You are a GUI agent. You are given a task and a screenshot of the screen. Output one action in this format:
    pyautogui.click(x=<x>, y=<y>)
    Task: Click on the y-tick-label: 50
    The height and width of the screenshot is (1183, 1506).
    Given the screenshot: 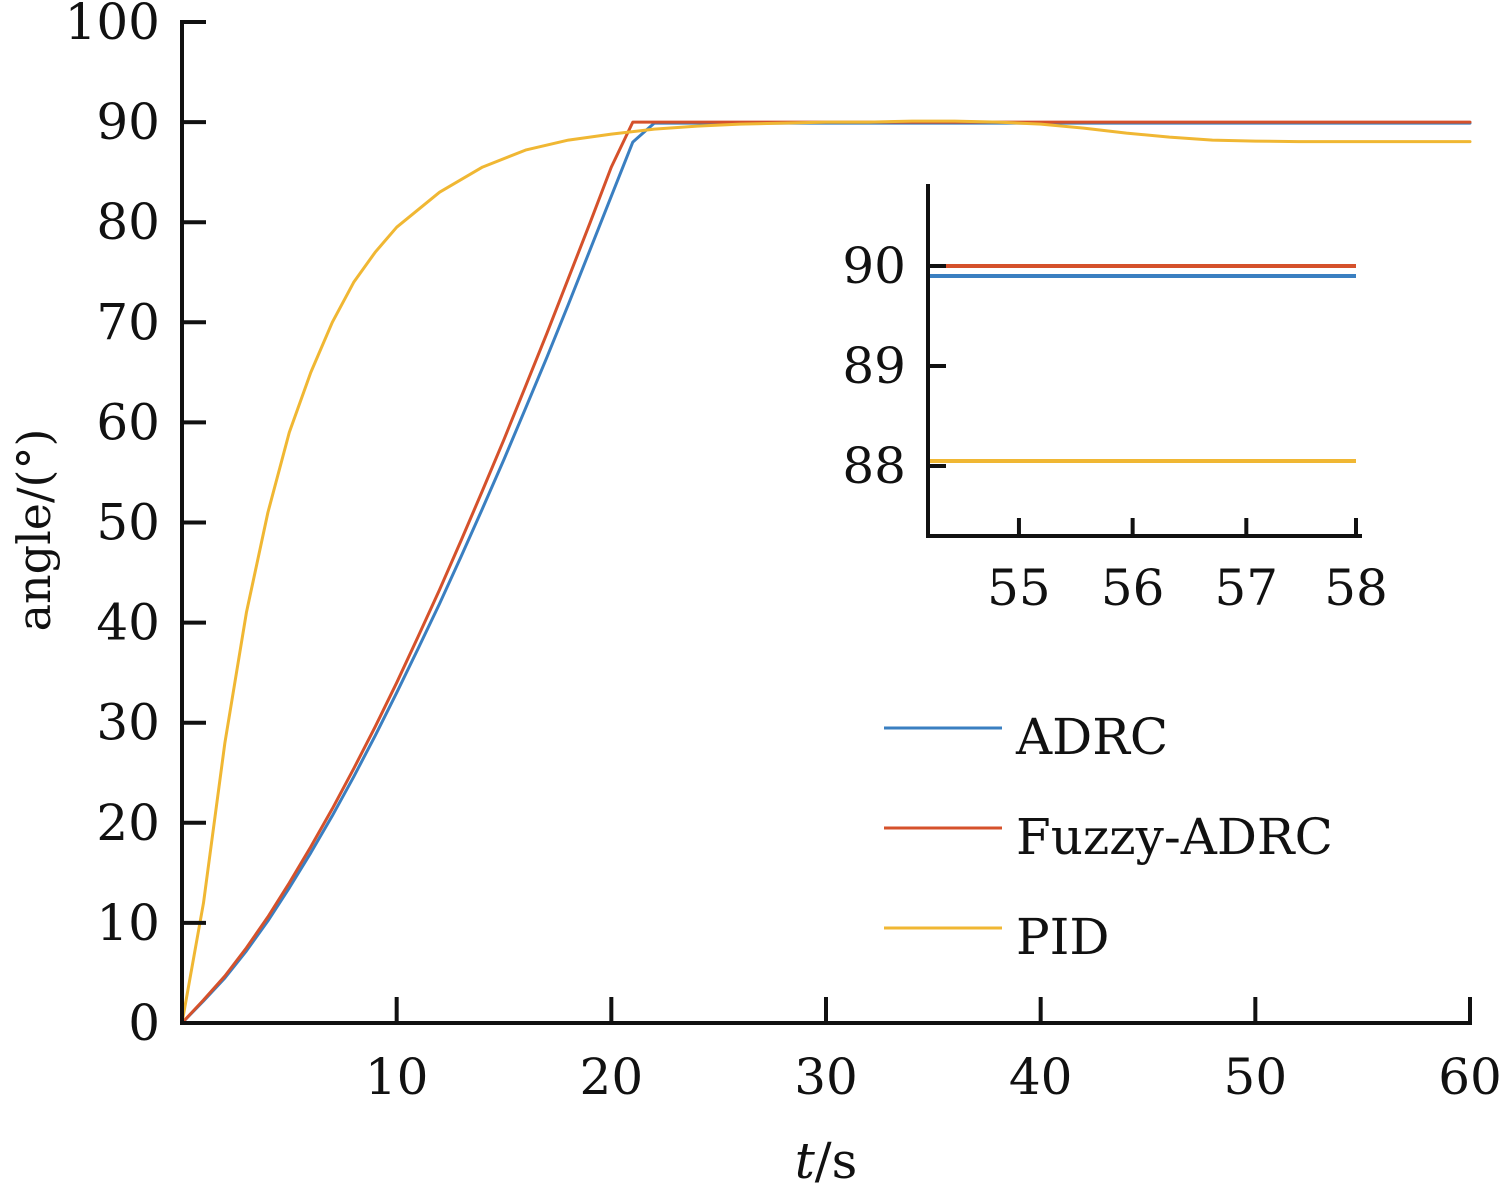 What is the action you would take?
    pyautogui.click(x=128, y=523)
    